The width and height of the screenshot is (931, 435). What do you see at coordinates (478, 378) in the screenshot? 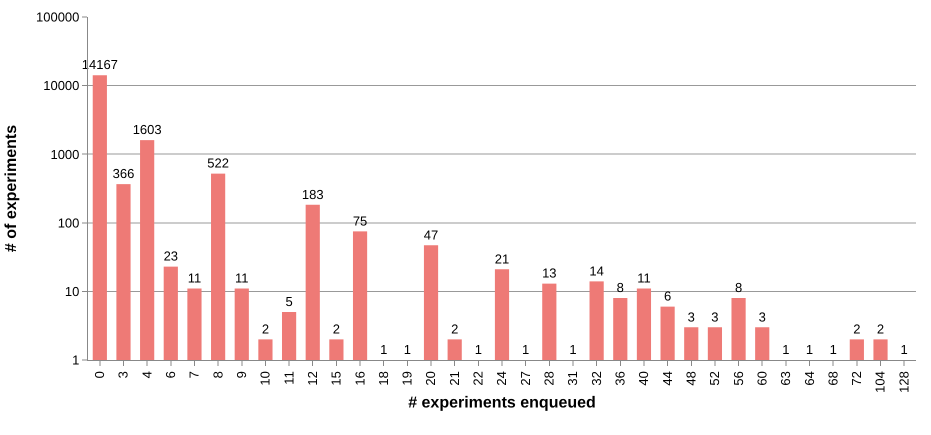
I see `x-tick-label: 22` at bounding box center [478, 378].